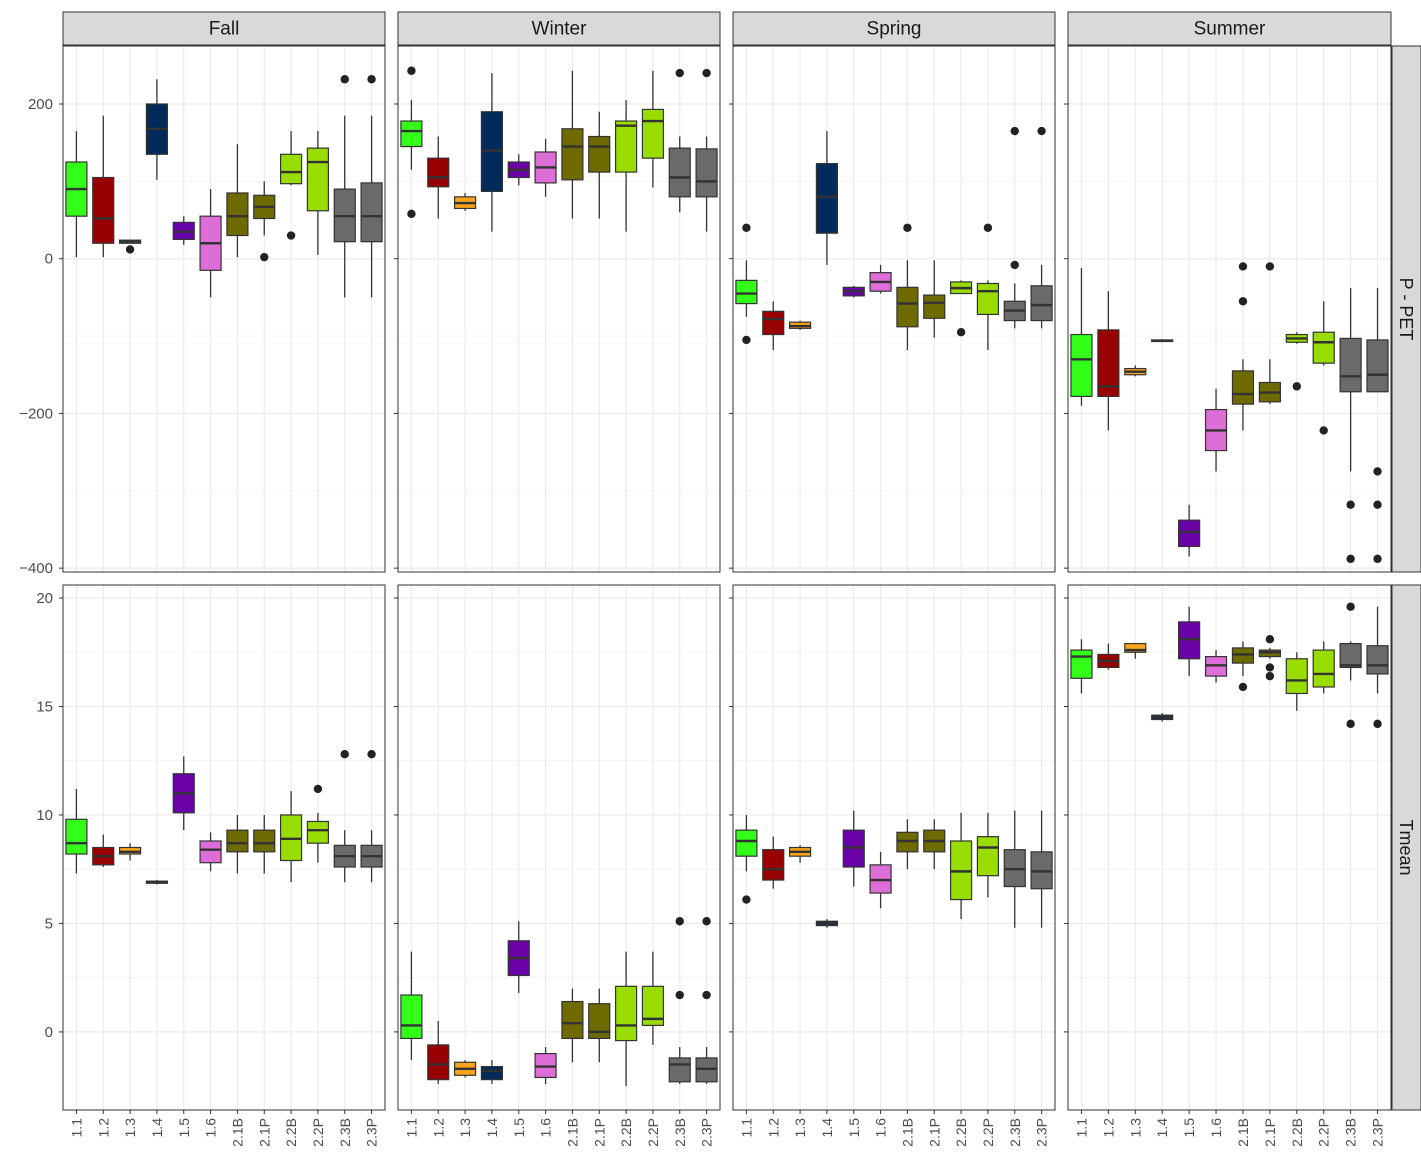  I want to click on panel-summer-p-pet, so click(1228, 309).